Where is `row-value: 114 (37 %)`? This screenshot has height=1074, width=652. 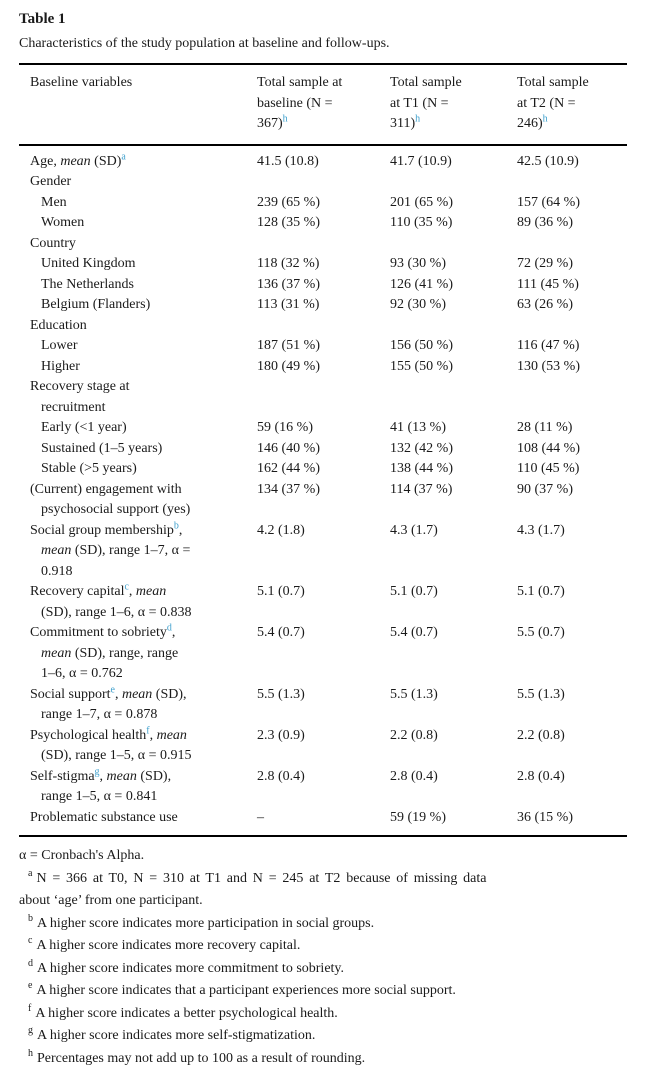 row-value: 114 (37 %) is located at coordinates (421, 489).